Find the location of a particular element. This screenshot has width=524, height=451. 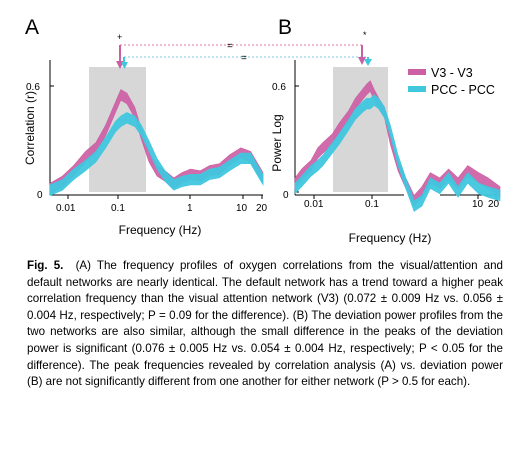

xlabel-a: Frequency (Hz) is located at coordinates (160, 230).